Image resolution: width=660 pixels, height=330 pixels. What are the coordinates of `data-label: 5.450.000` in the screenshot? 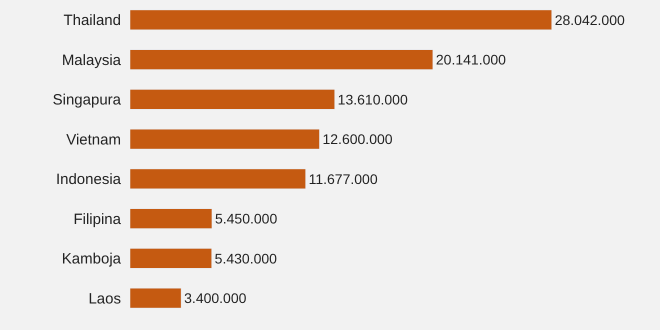 It's located at (246, 218).